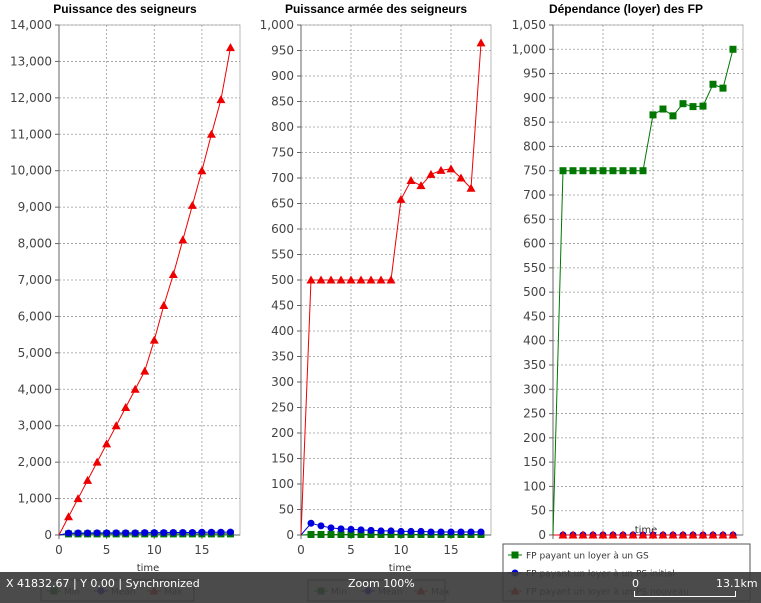 The height and width of the screenshot is (603, 761). What do you see at coordinates (282, 306) in the screenshot?
I see `y-tick-label: 450` at bounding box center [282, 306].